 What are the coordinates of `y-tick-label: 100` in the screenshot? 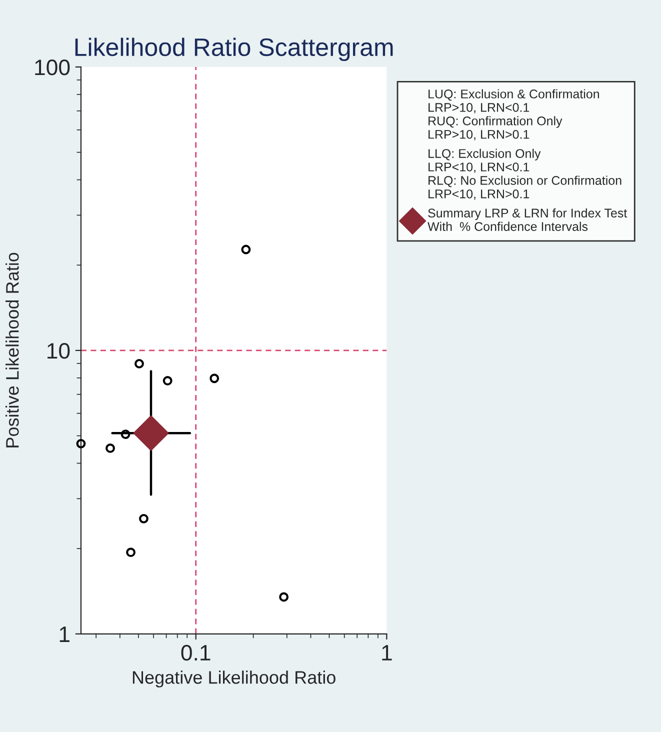 It's located at (52, 68).